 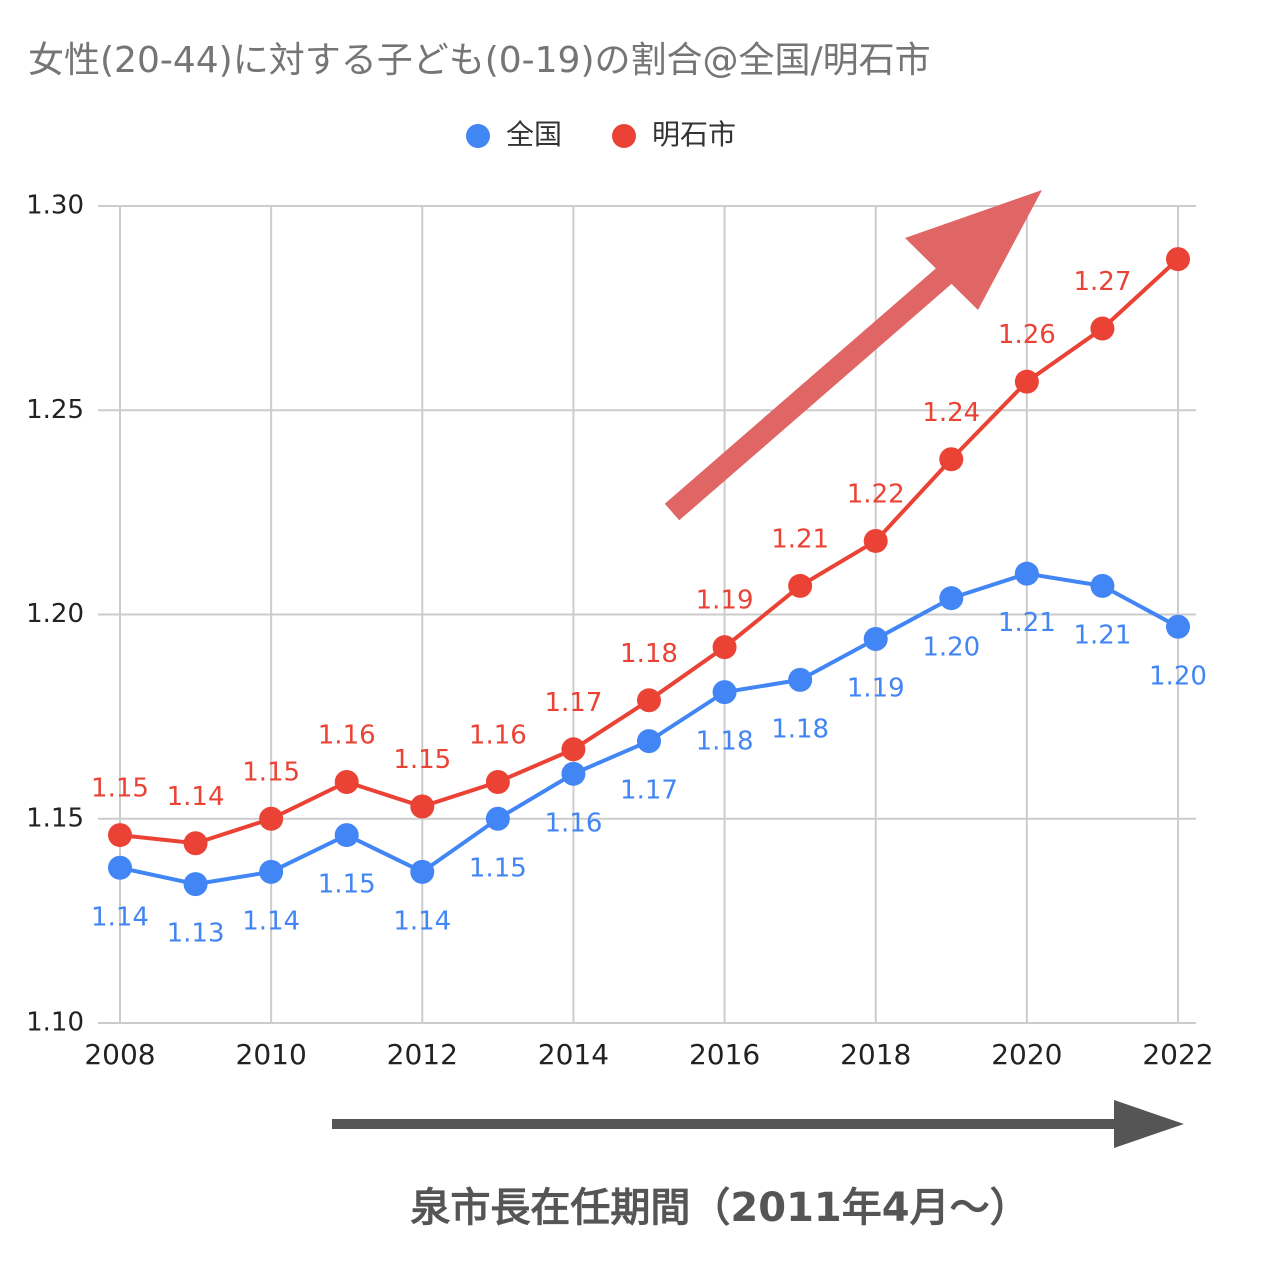 What do you see at coordinates (973, 250) in the screenshot?
I see `trend-arrow-head` at bounding box center [973, 250].